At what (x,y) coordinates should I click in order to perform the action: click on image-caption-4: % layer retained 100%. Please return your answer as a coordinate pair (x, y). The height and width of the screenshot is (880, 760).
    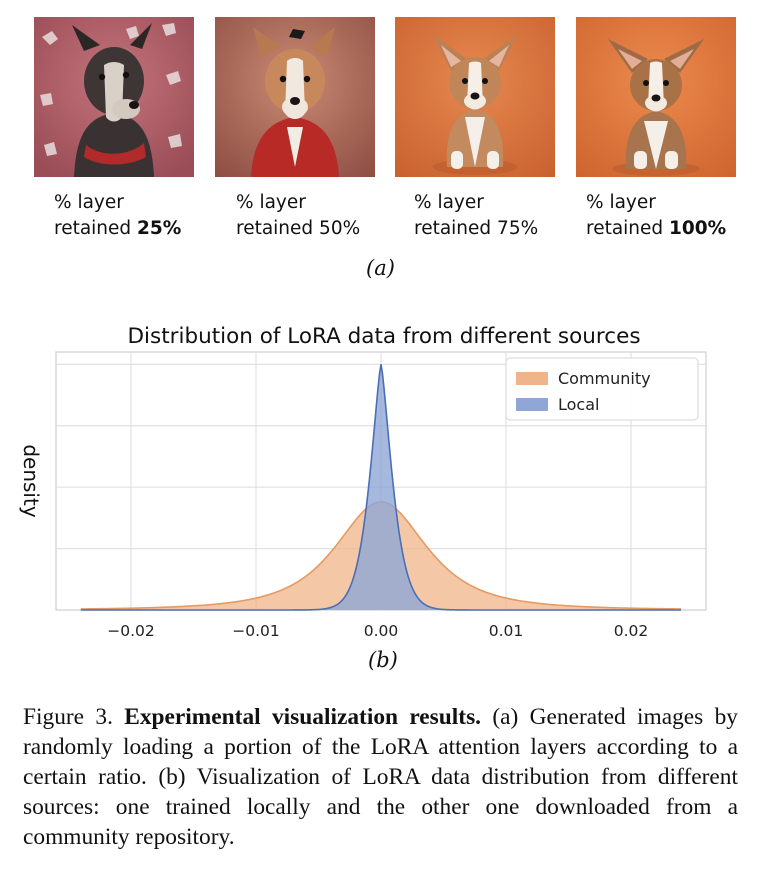
    Looking at the image, I should click on (656, 216).